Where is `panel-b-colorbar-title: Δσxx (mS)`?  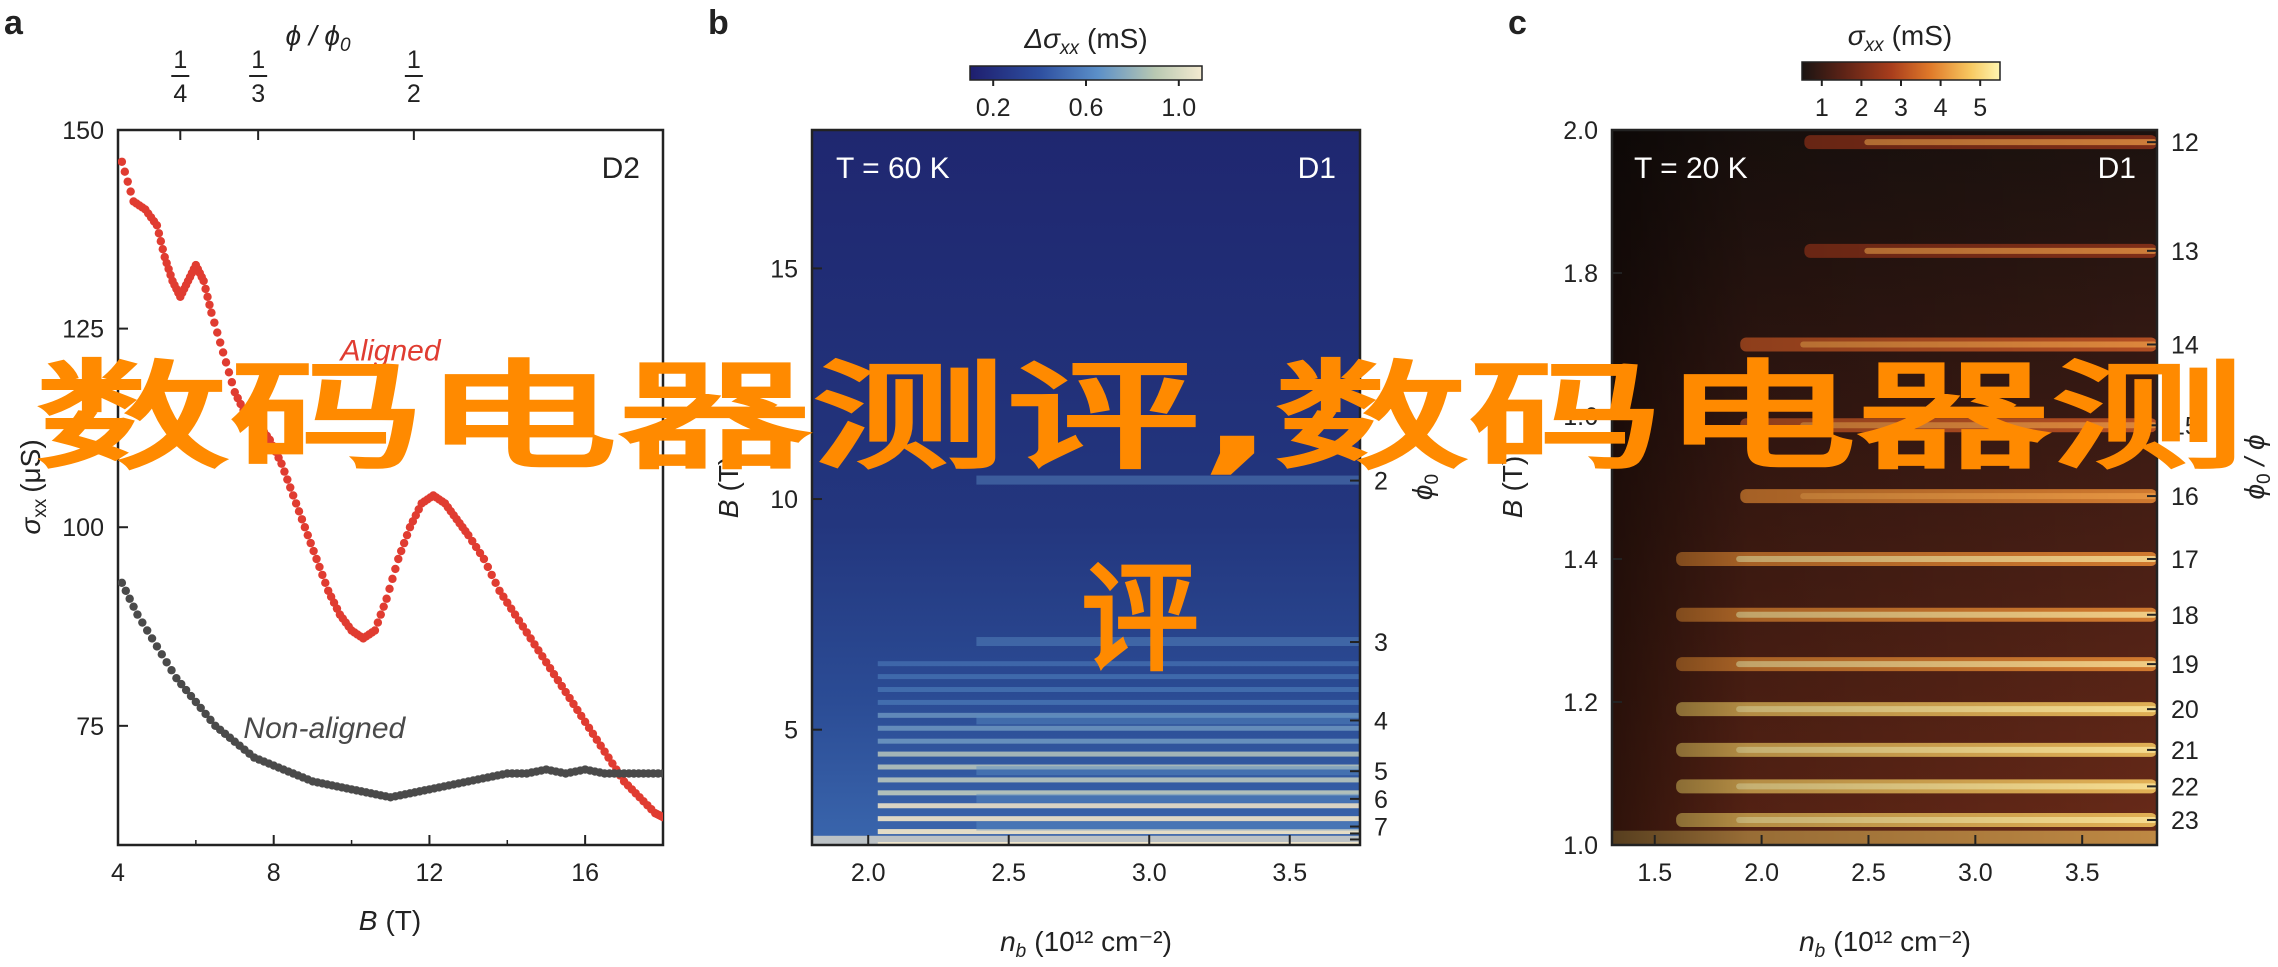
panel-b-colorbar-title: Δσxx (mS) is located at coordinates (1085, 41).